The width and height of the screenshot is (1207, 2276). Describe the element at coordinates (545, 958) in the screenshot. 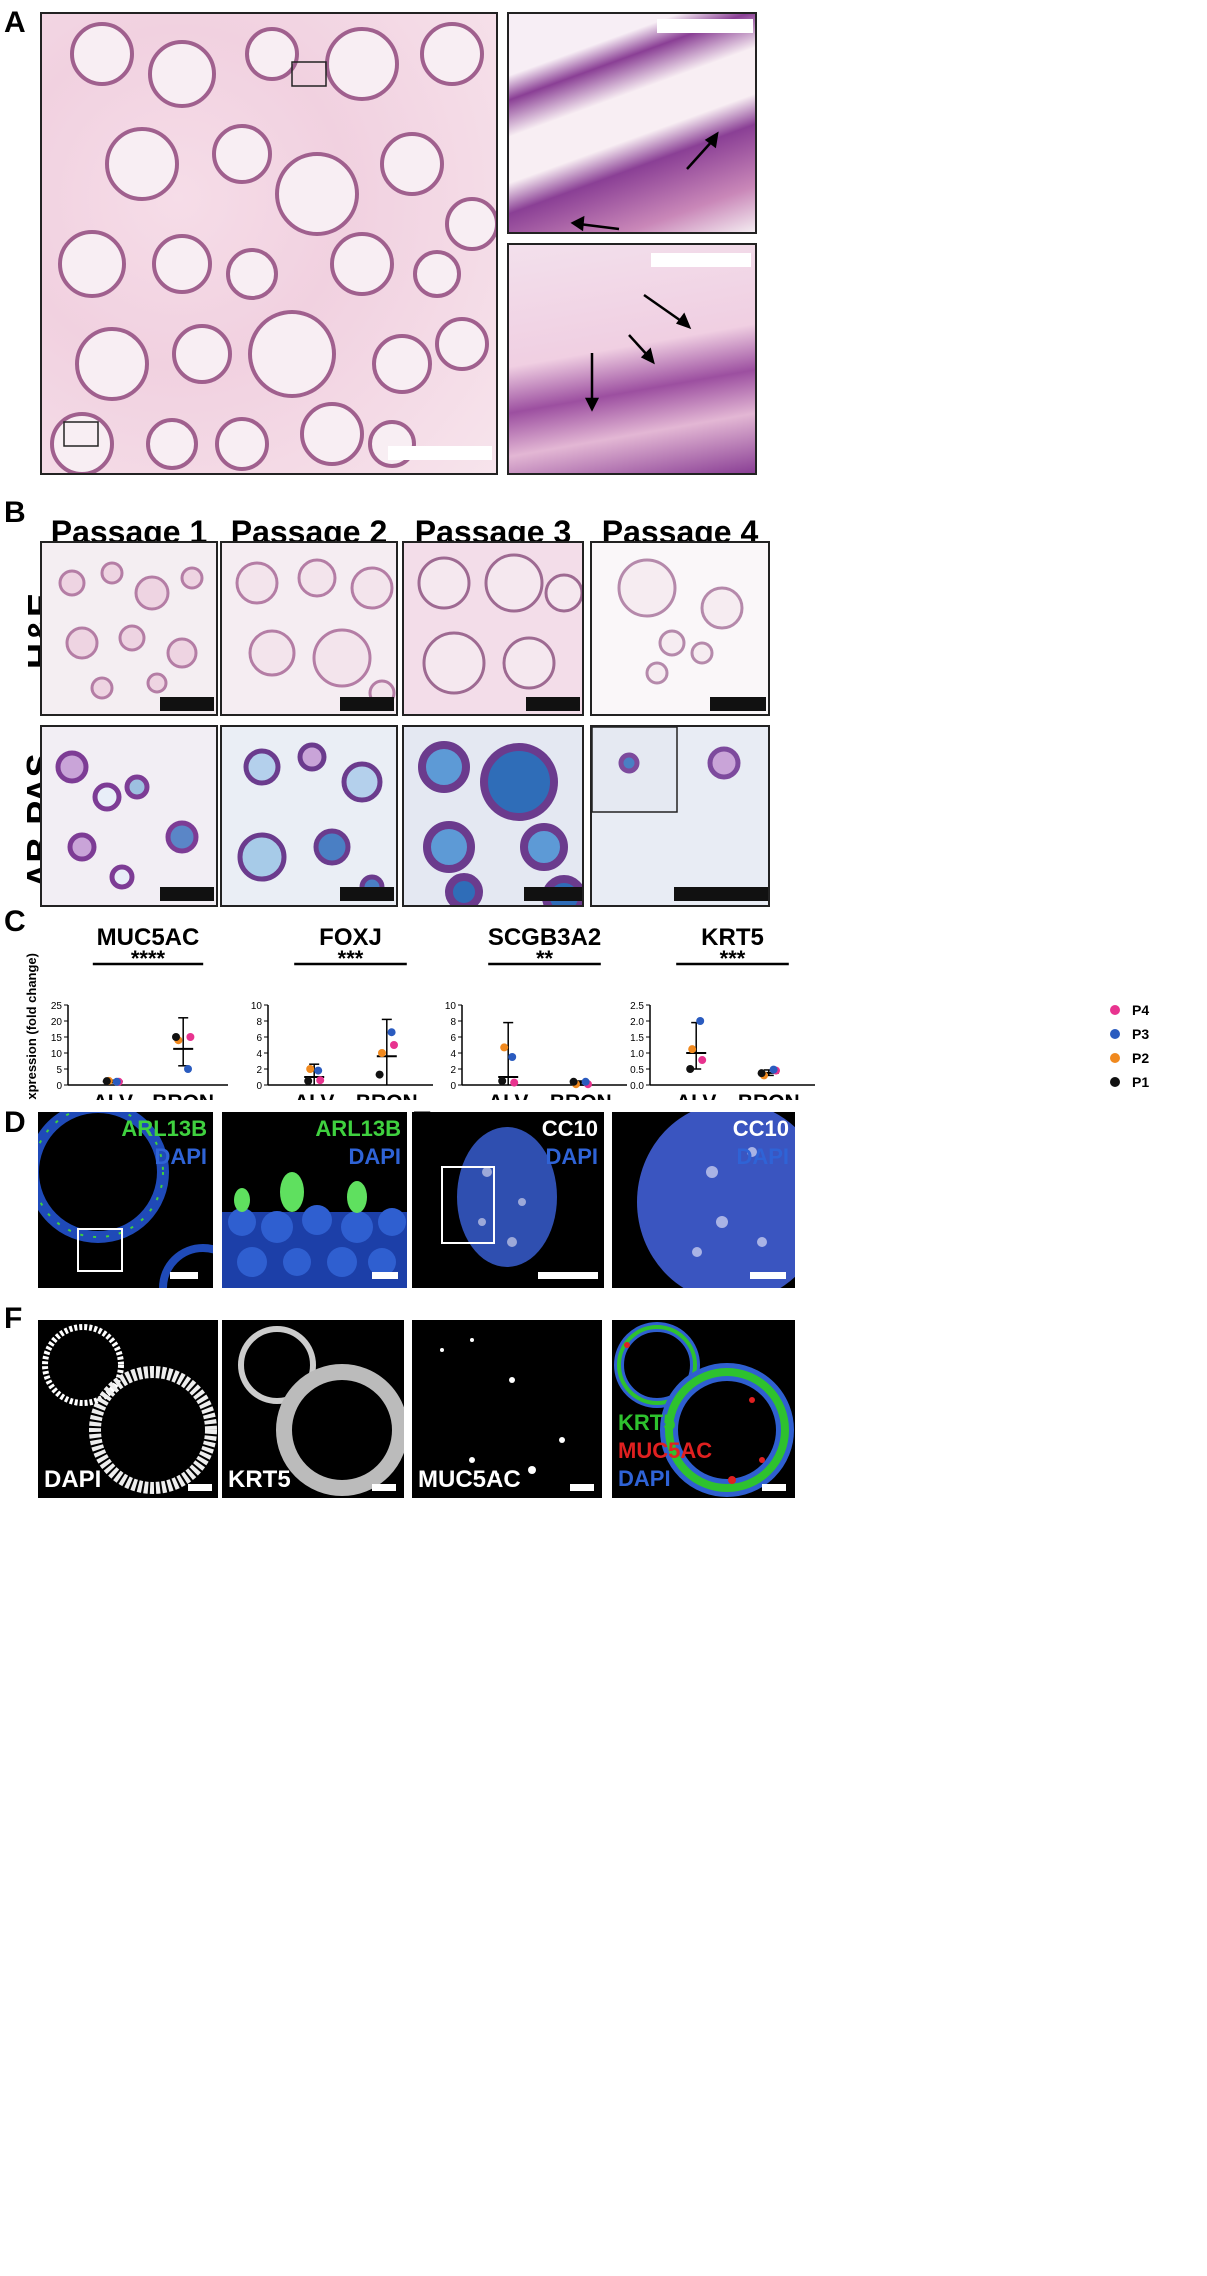

I see `significance-stars: **` at that location.